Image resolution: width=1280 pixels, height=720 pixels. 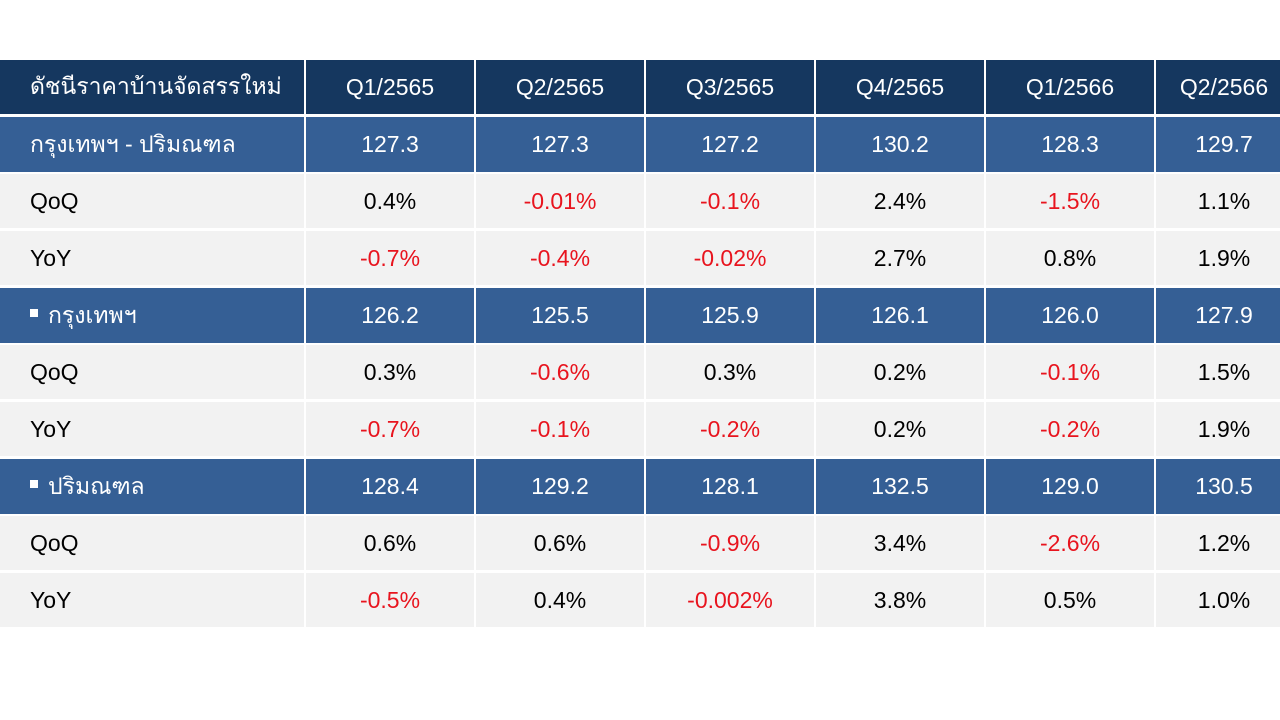 I want to click on column-header: Q1/2566, so click(x=1070, y=88).